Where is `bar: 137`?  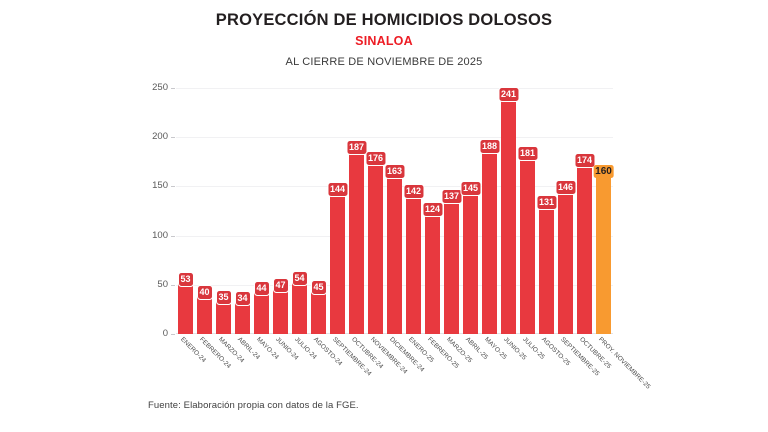 bar: 137 is located at coordinates (451, 262).